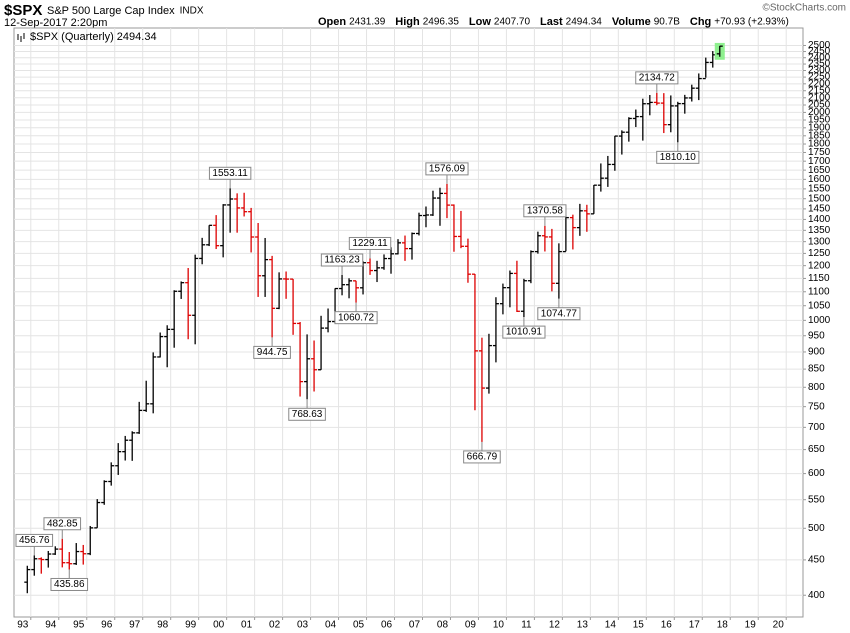 Image resolution: width=850 pixels, height=633 pixels. Describe the element at coordinates (367, 22) in the screenshot. I see `stat-value: 2431.39` at that location.